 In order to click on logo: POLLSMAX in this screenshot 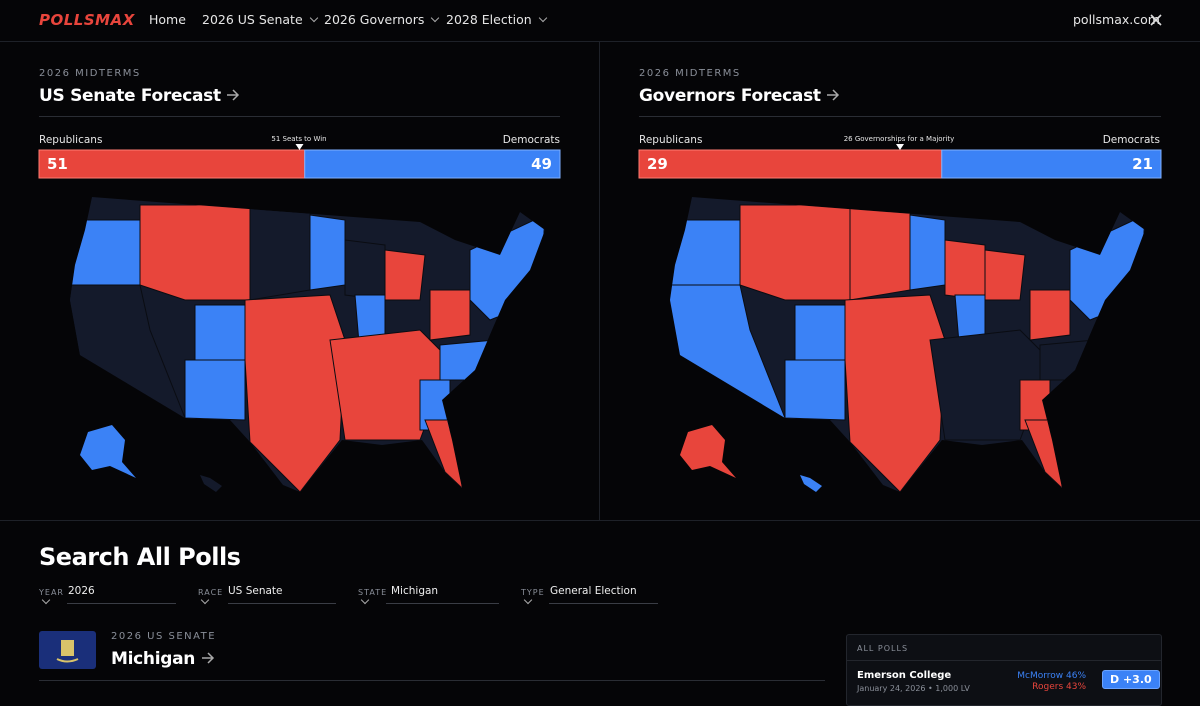, I will do `click(87, 20)`.